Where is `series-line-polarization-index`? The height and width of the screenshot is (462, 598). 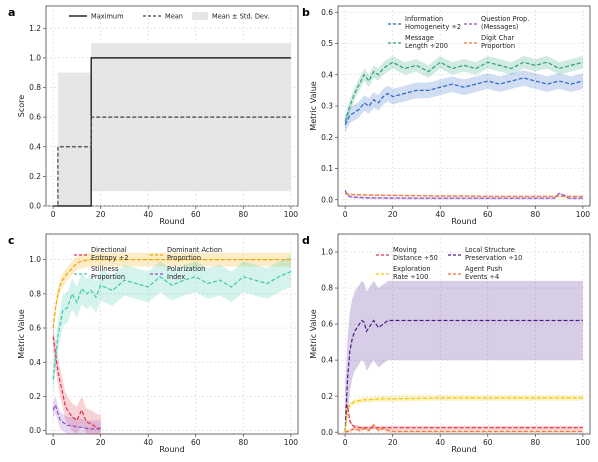
series-line-polarization-index is located at coordinates (76, 416).